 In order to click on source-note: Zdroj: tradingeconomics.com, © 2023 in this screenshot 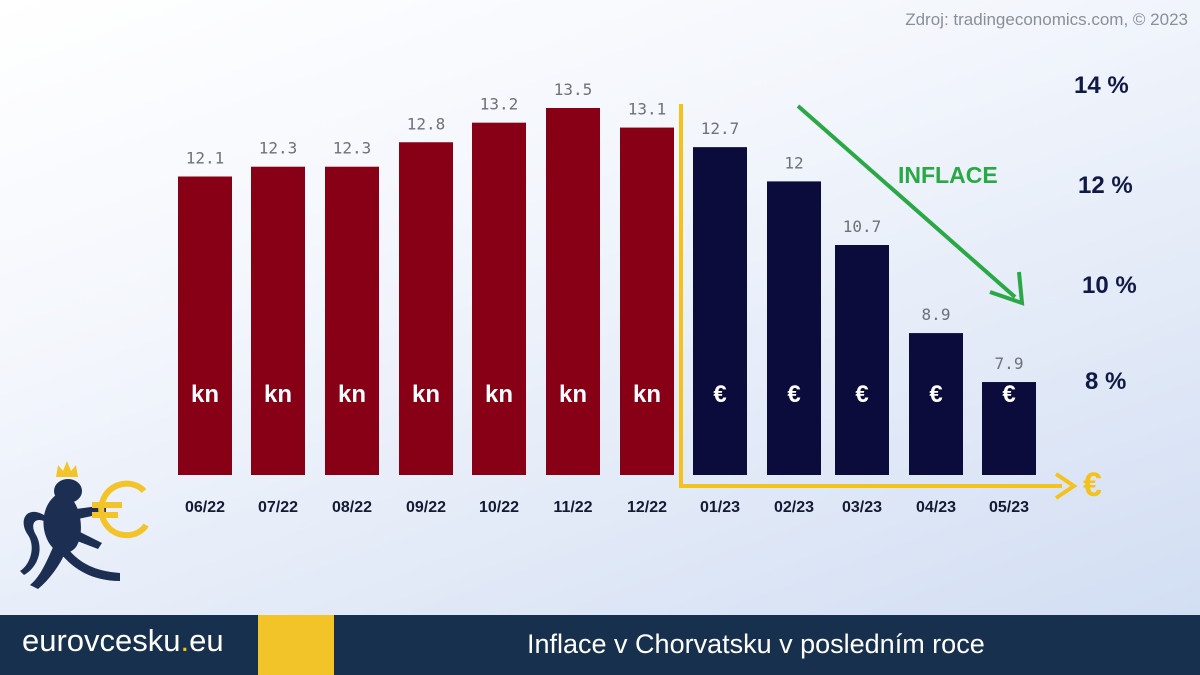, I will do `click(1046, 19)`.